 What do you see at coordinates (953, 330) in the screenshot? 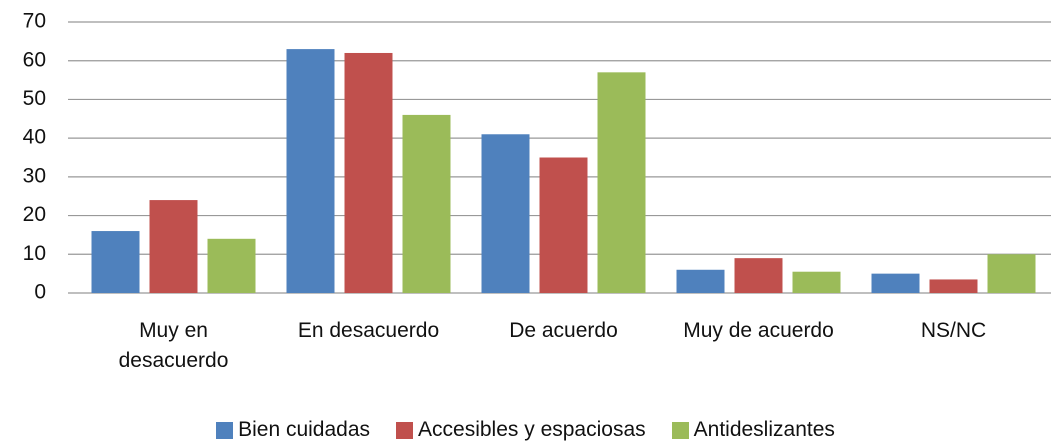
I see `x-tick-label: NS/NC` at bounding box center [953, 330].